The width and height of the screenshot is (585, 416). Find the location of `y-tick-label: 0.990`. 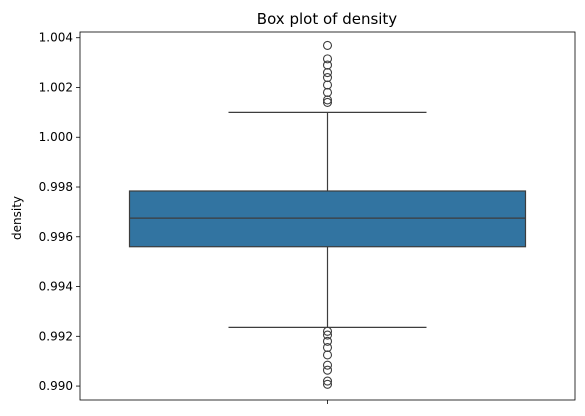

y-tick-label: 0.990 is located at coordinates (56, 386).